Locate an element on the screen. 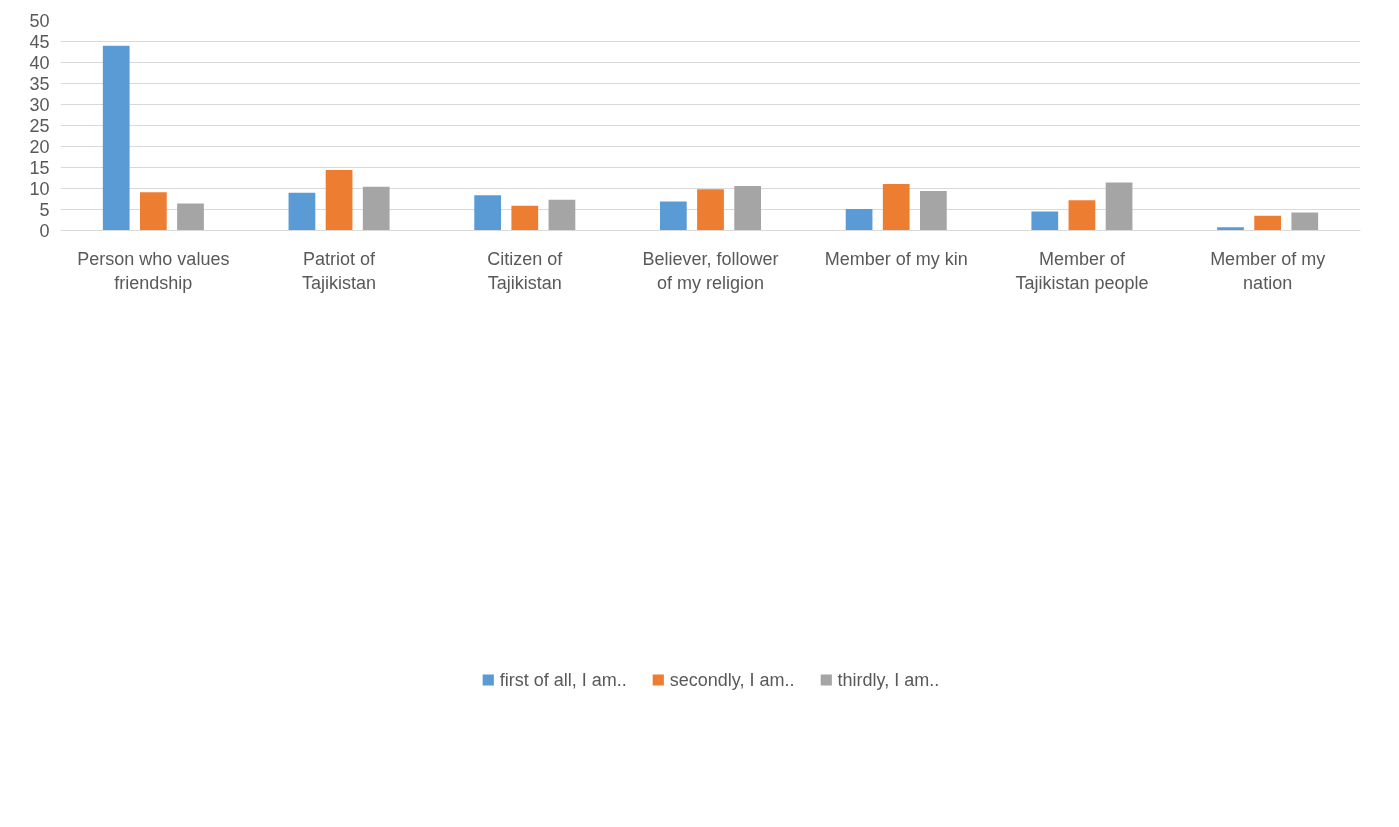 This screenshot has width=1399, height=827. x-tick-label: Believer, follower of my religion is located at coordinates (710, 270).